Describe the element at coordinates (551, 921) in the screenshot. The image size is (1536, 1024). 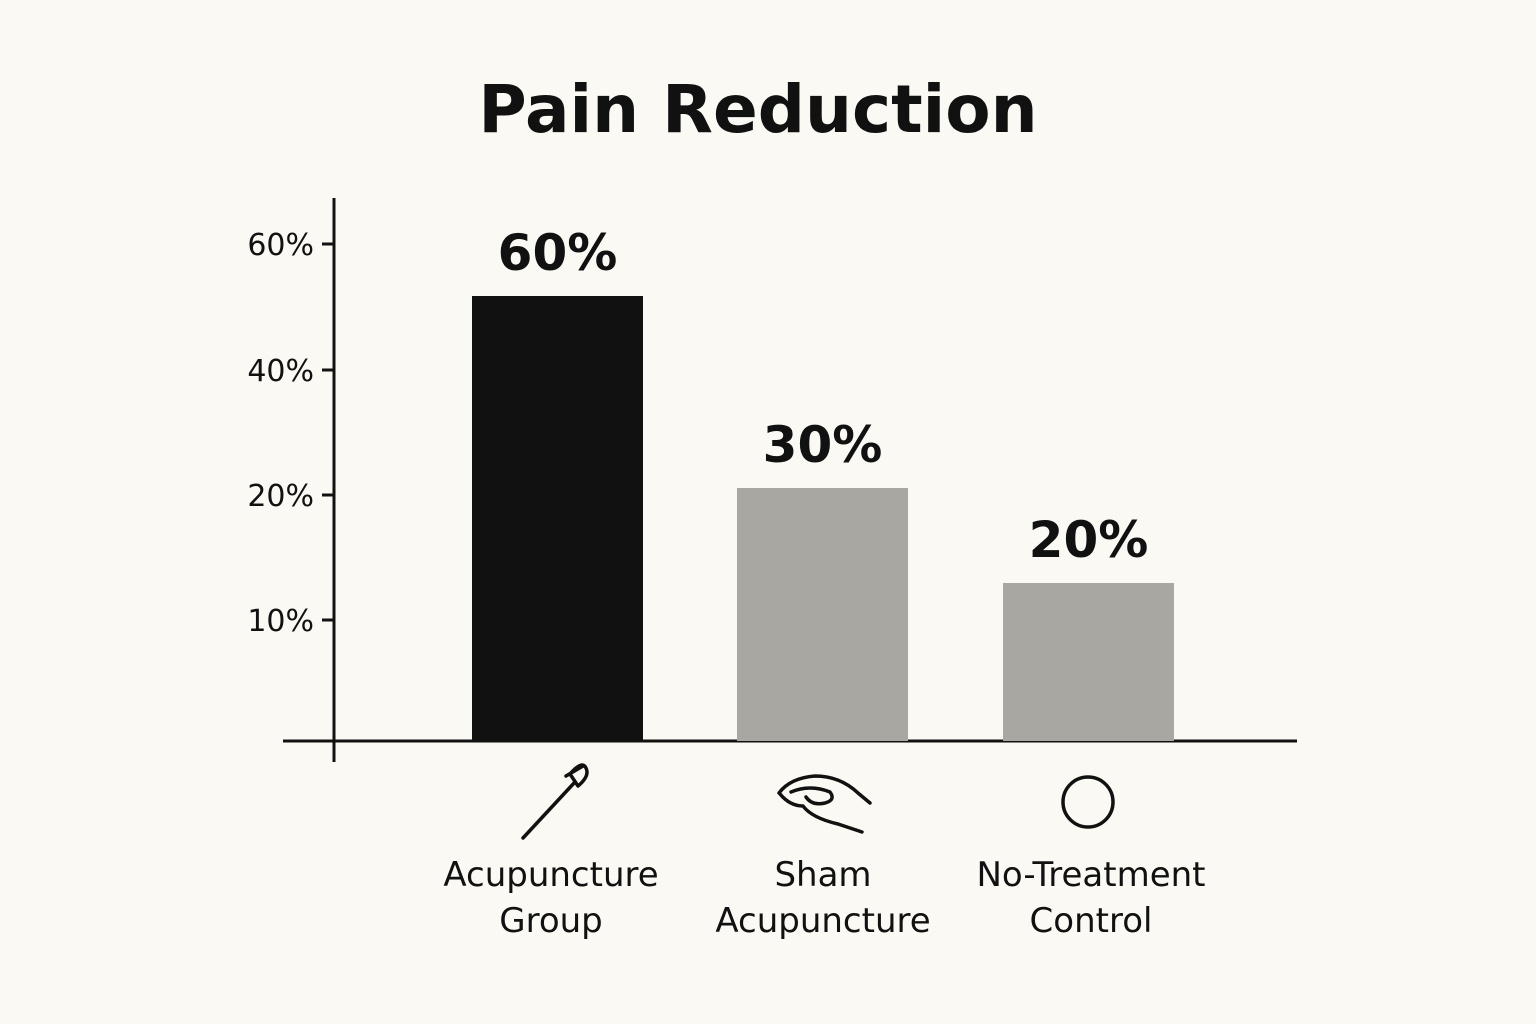
I see `category-label: Group` at that location.